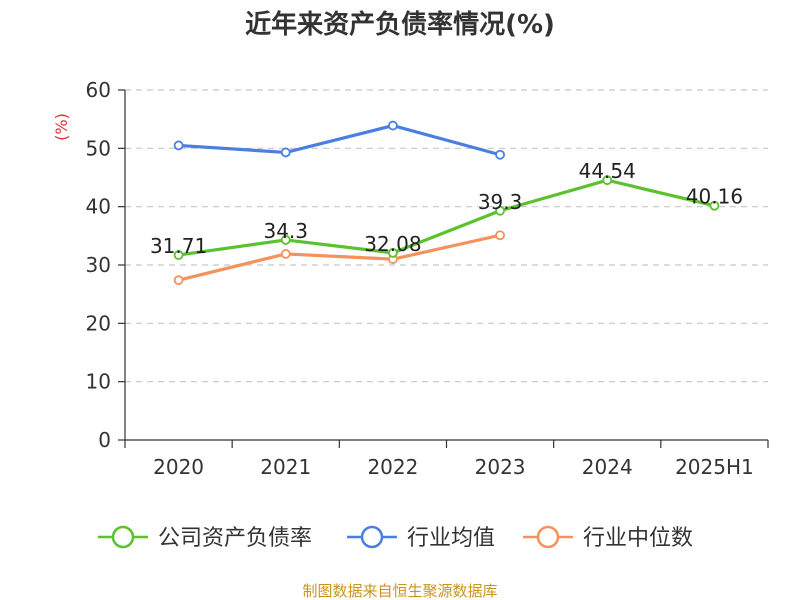  Describe the element at coordinates (392, 467) in the screenshot. I see `x-tick-label: 2022` at that location.